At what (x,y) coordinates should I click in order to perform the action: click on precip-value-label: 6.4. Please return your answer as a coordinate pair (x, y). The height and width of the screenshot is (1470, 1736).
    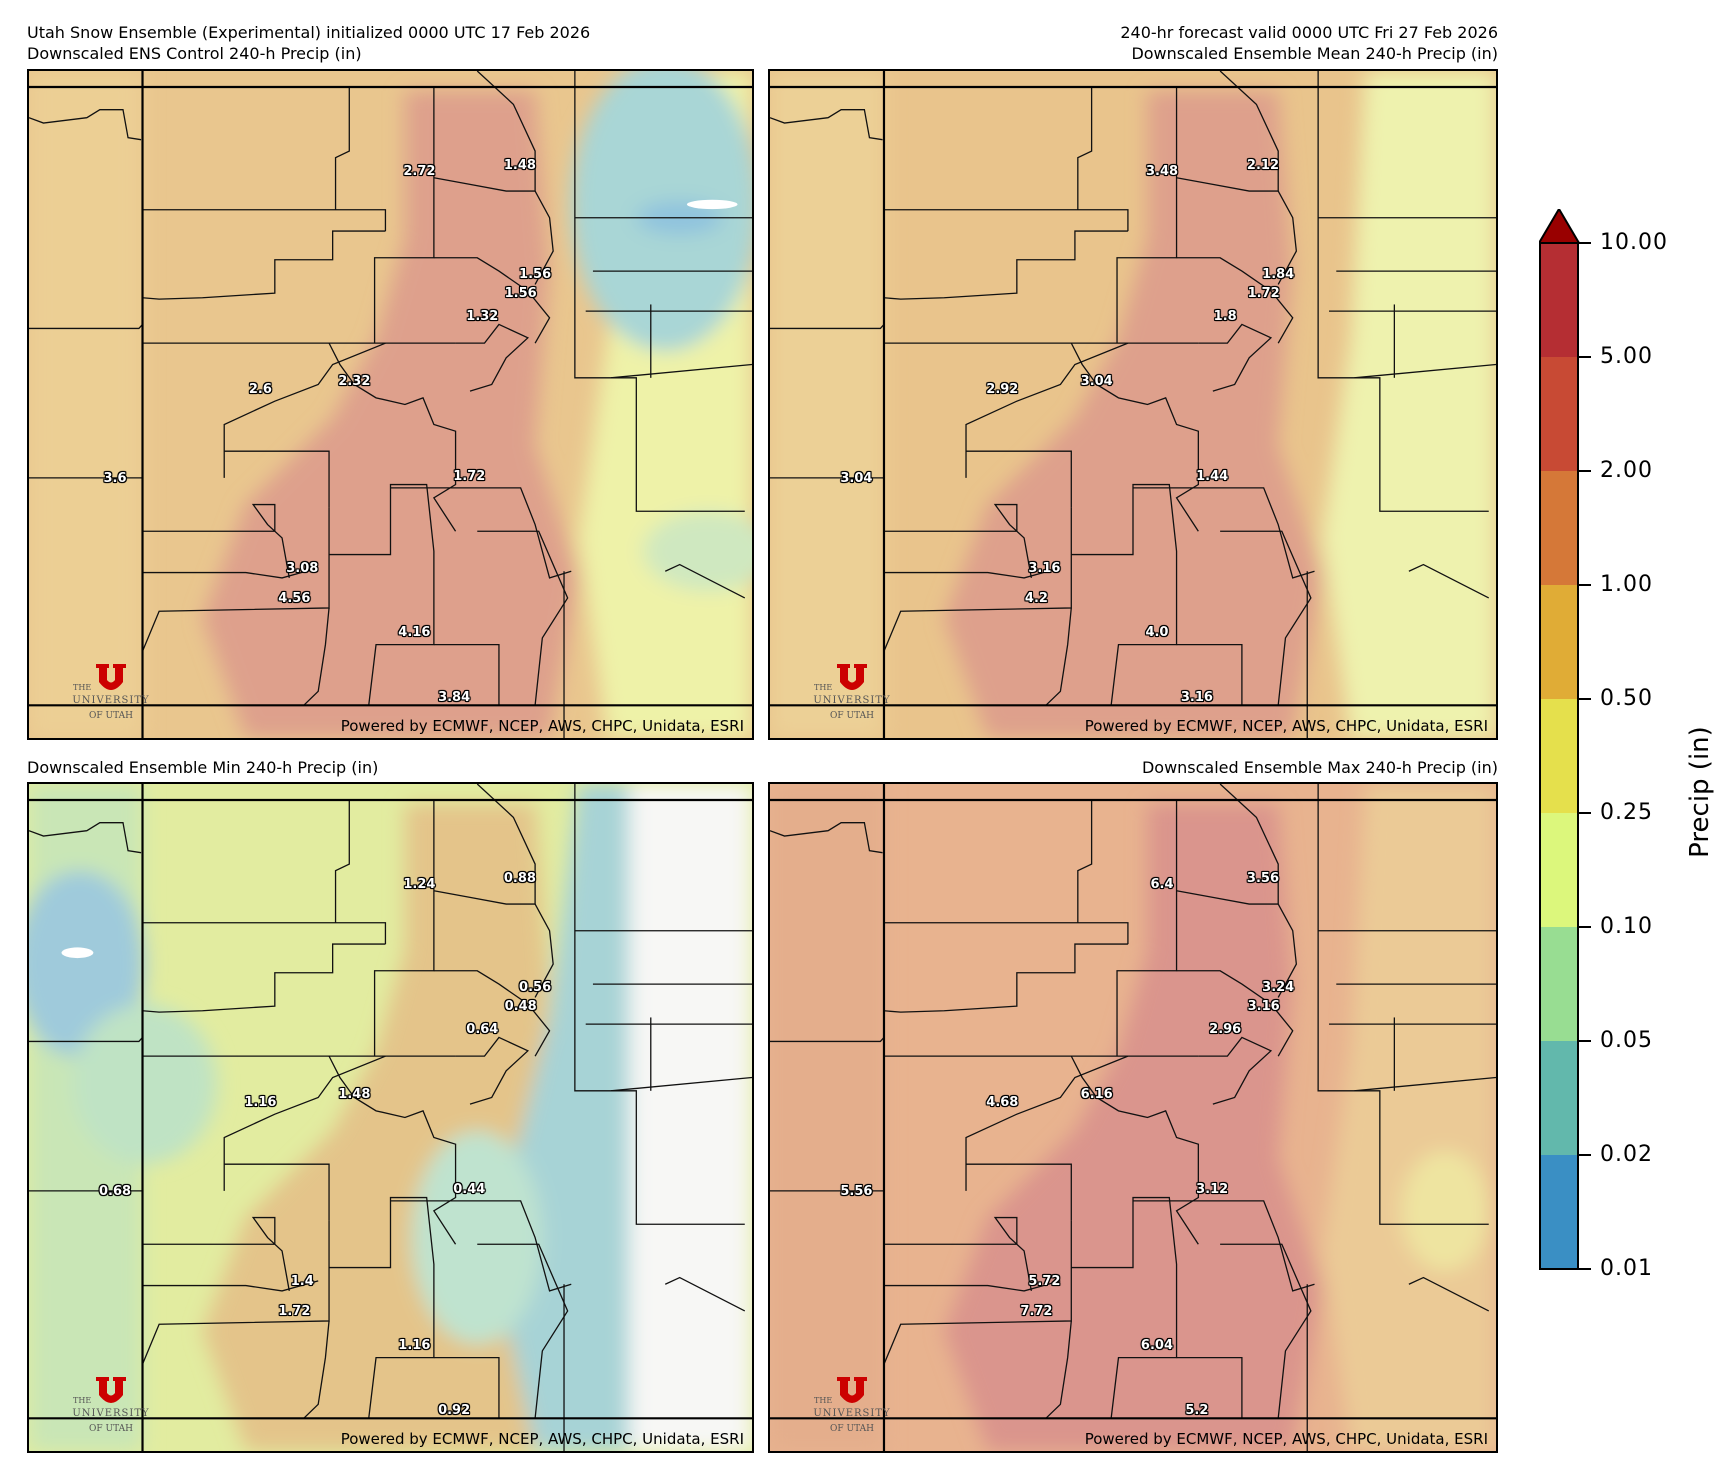
    Looking at the image, I should click on (1162, 885).